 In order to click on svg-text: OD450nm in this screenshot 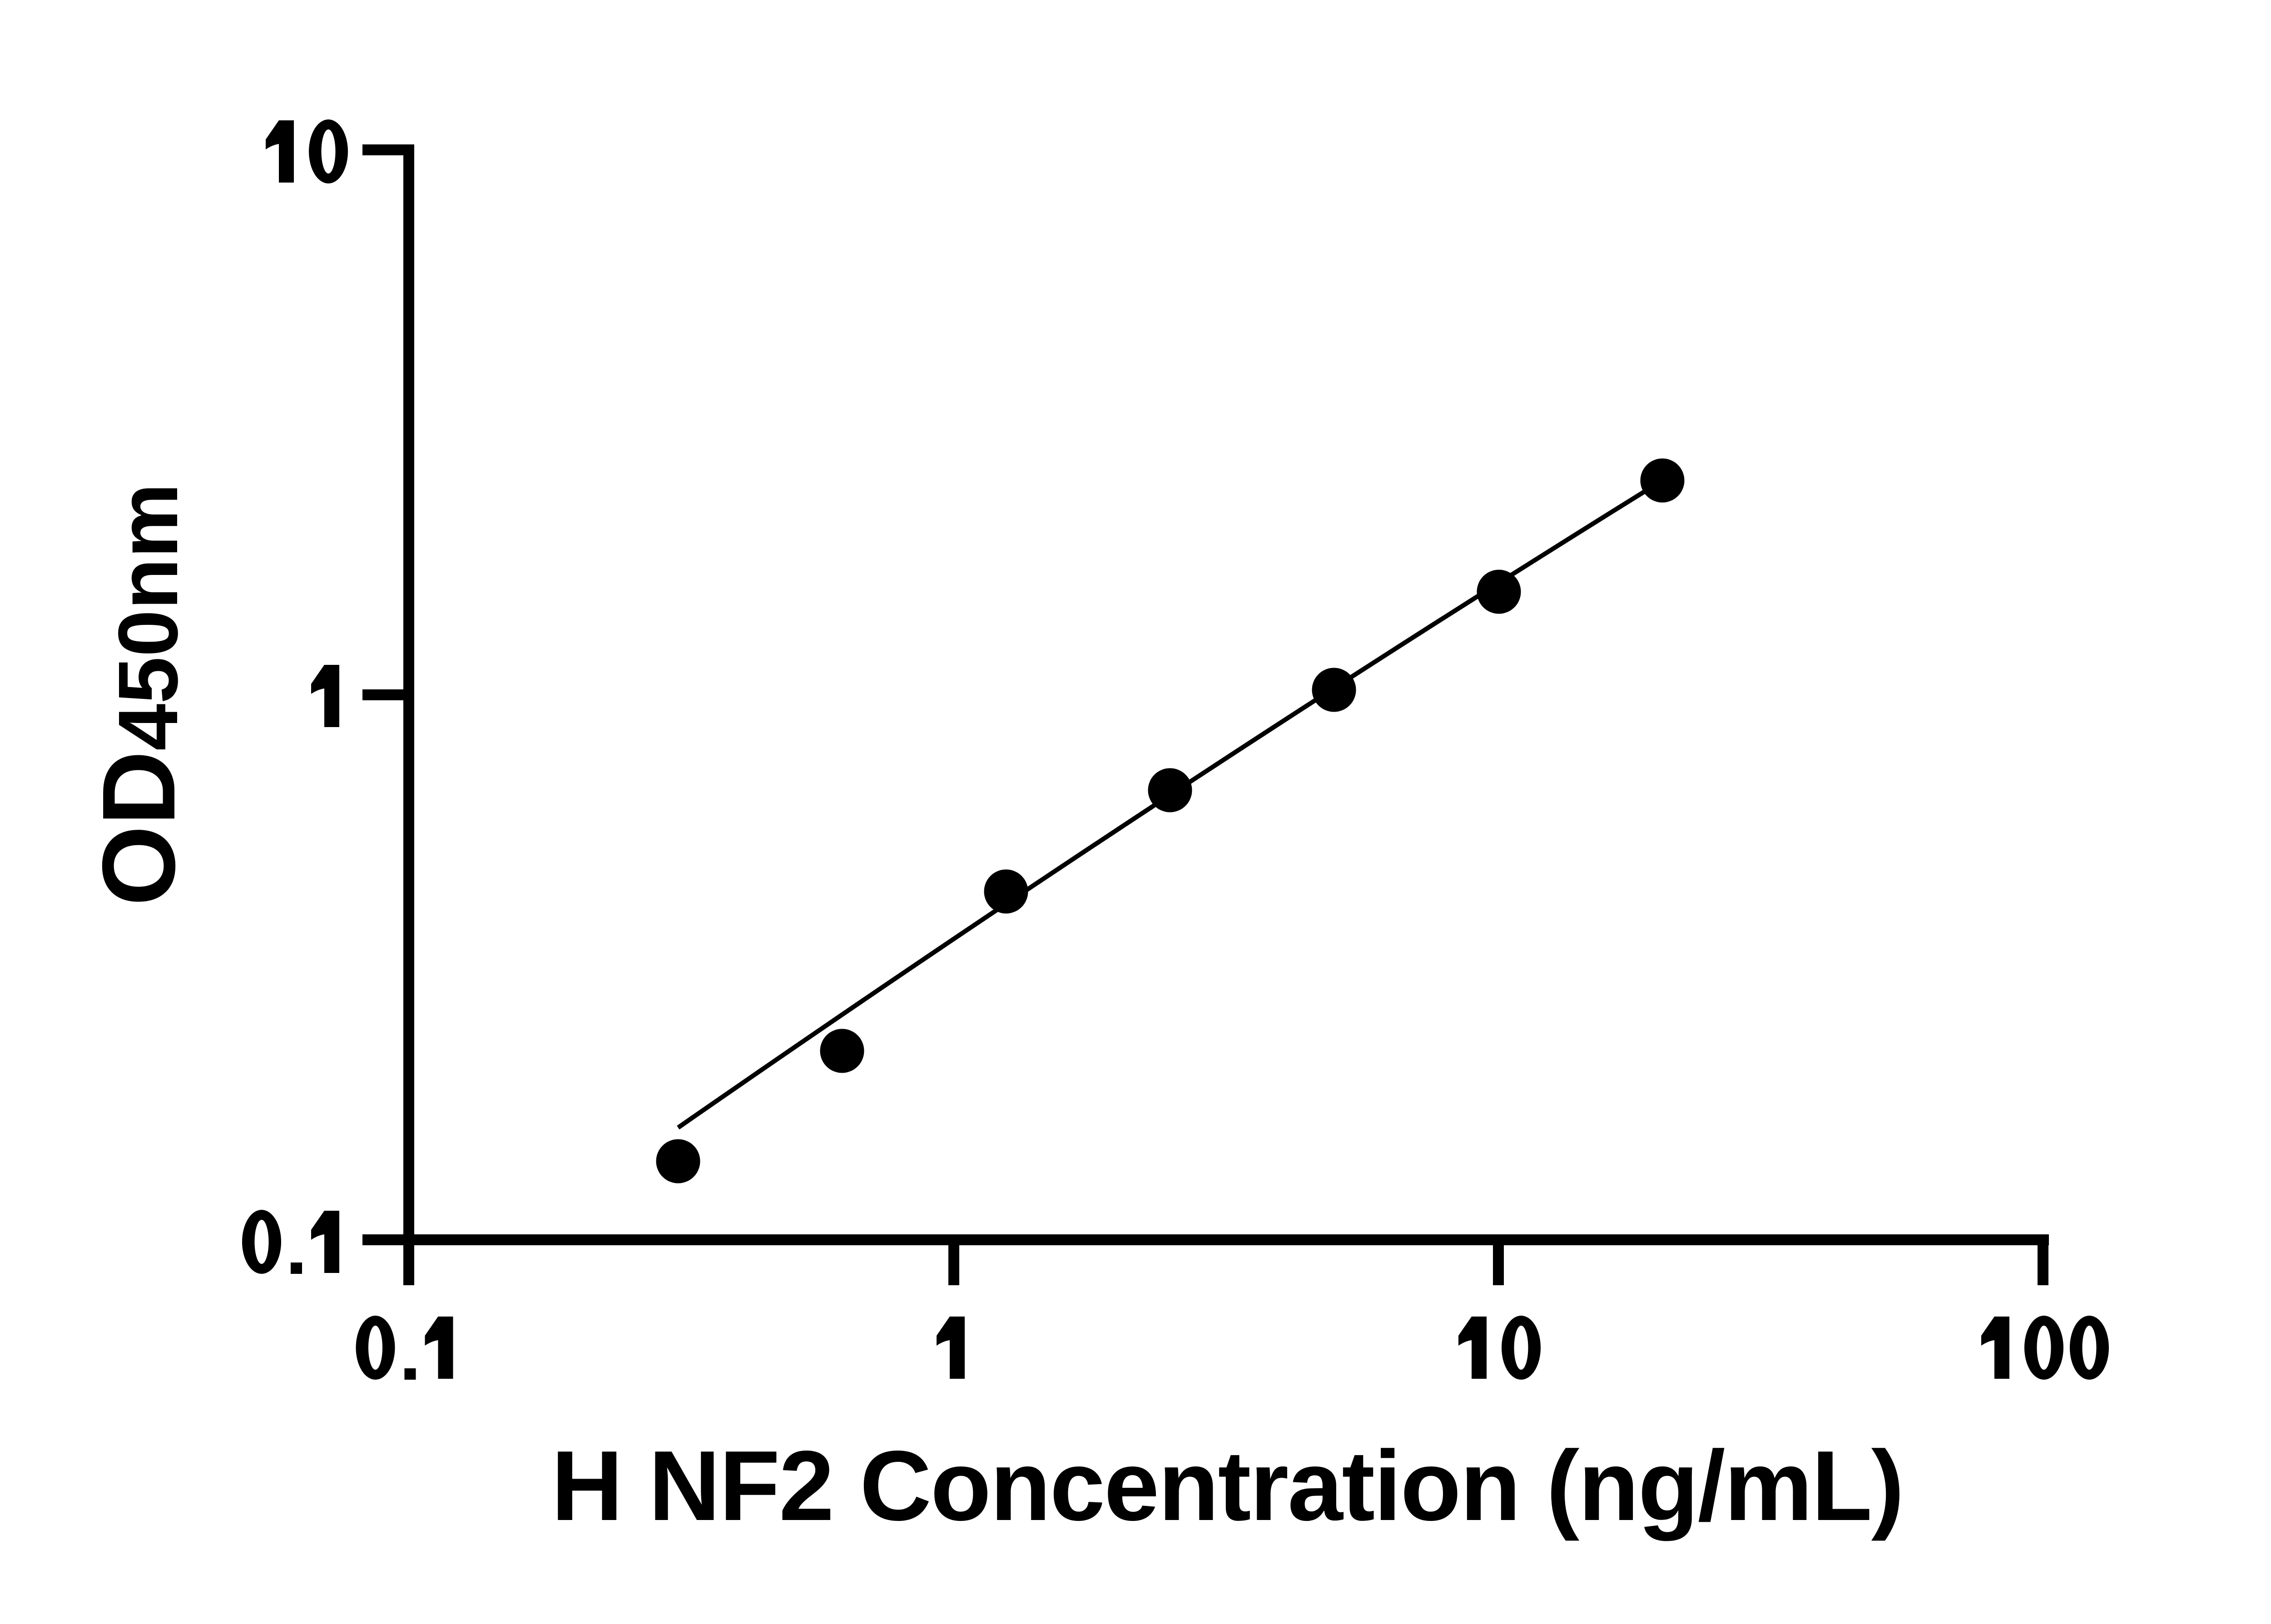, I will do `click(139, 694)`.